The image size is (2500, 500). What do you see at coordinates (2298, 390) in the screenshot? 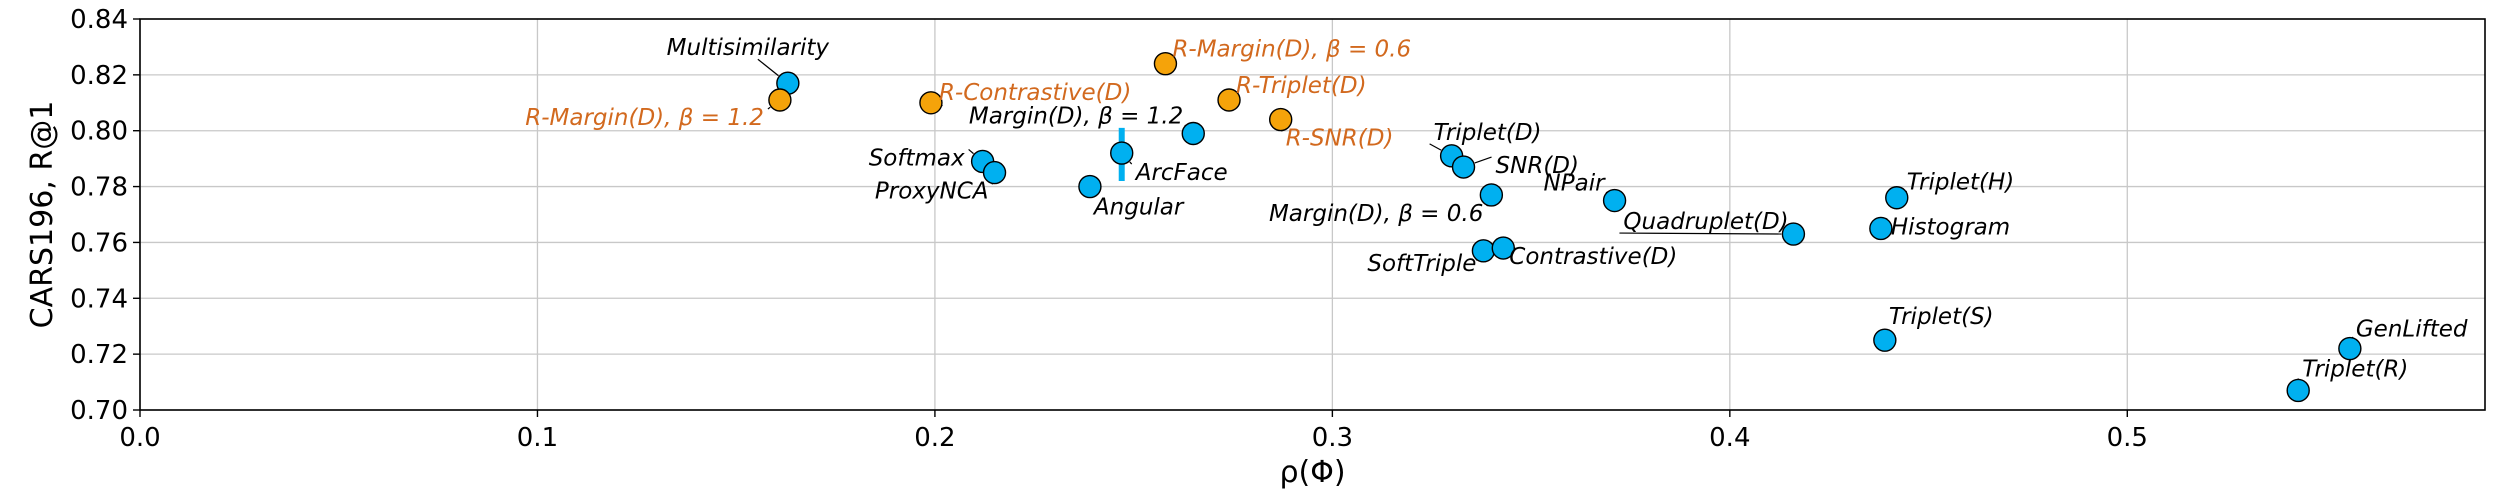
I see `point-triplet-r` at bounding box center [2298, 390].